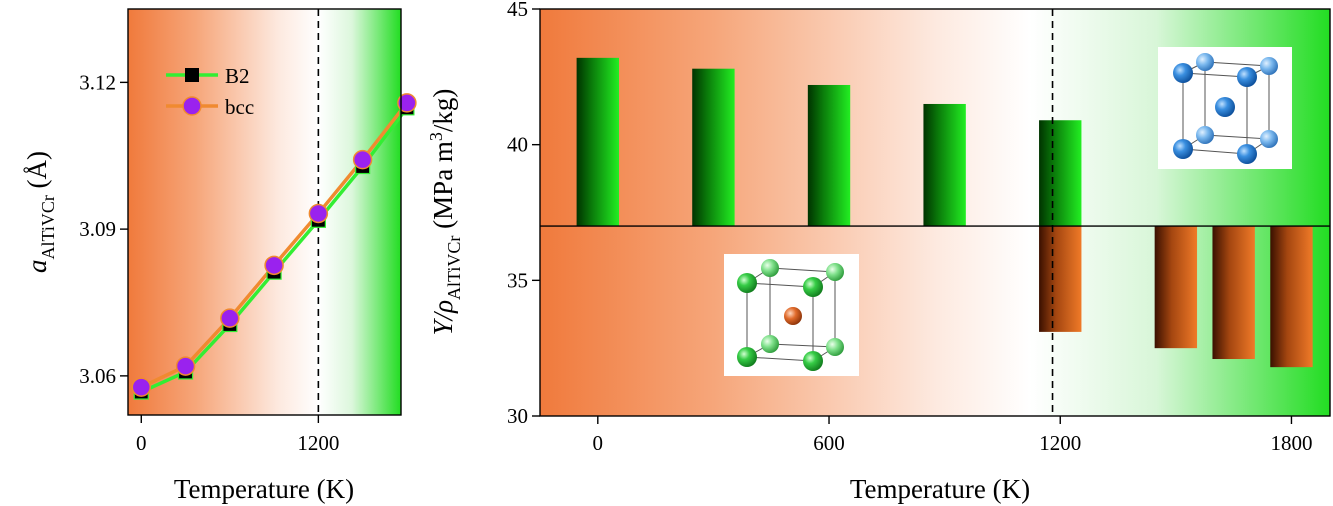 Image resolution: width=1333 pixels, height=506 pixels. What do you see at coordinates (192, 106) in the screenshot?
I see `legend-bcc-marker` at bounding box center [192, 106].